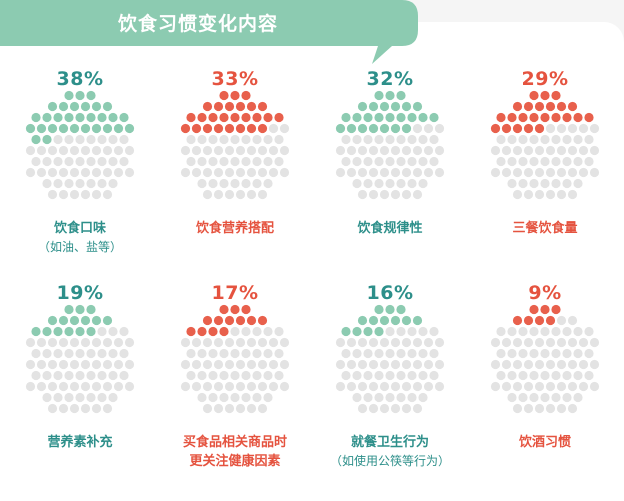  What do you see at coordinates (545, 382) in the screenshot?
I see `chart-panel: 9% 饮酒习惯` at bounding box center [545, 382].